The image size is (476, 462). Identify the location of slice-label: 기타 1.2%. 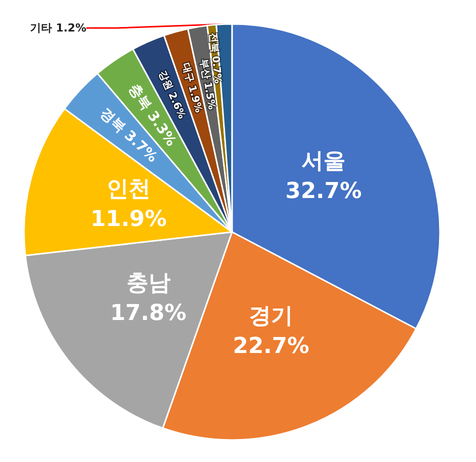
(58, 28).